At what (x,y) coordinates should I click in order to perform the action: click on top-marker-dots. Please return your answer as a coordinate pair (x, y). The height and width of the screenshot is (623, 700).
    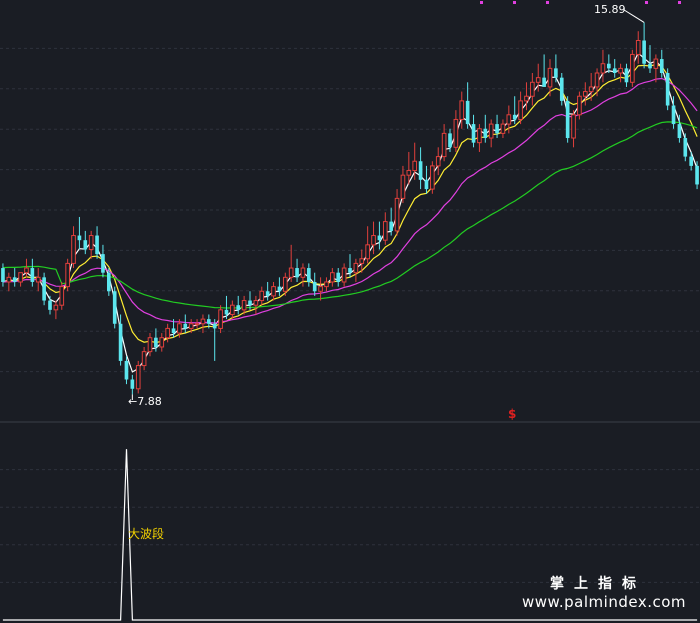
    Looking at the image, I should click on (580, 2).